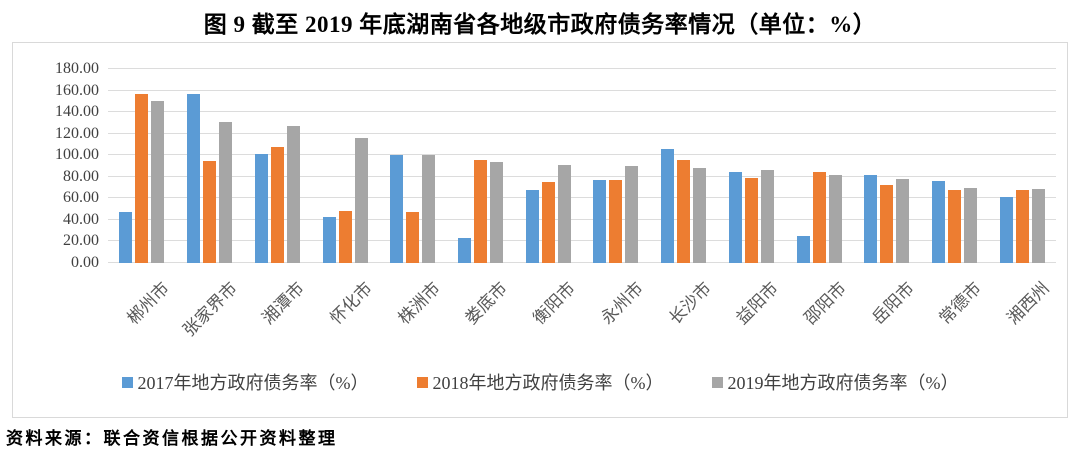 The image size is (1080, 454). I want to click on y-tick-label: 140.00, so click(77, 112).